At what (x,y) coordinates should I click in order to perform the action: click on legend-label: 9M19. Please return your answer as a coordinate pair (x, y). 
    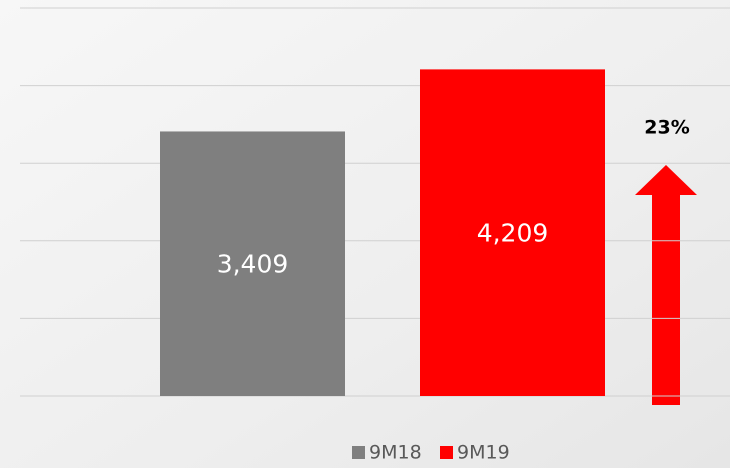
    Looking at the image, I should click on (483, 453).